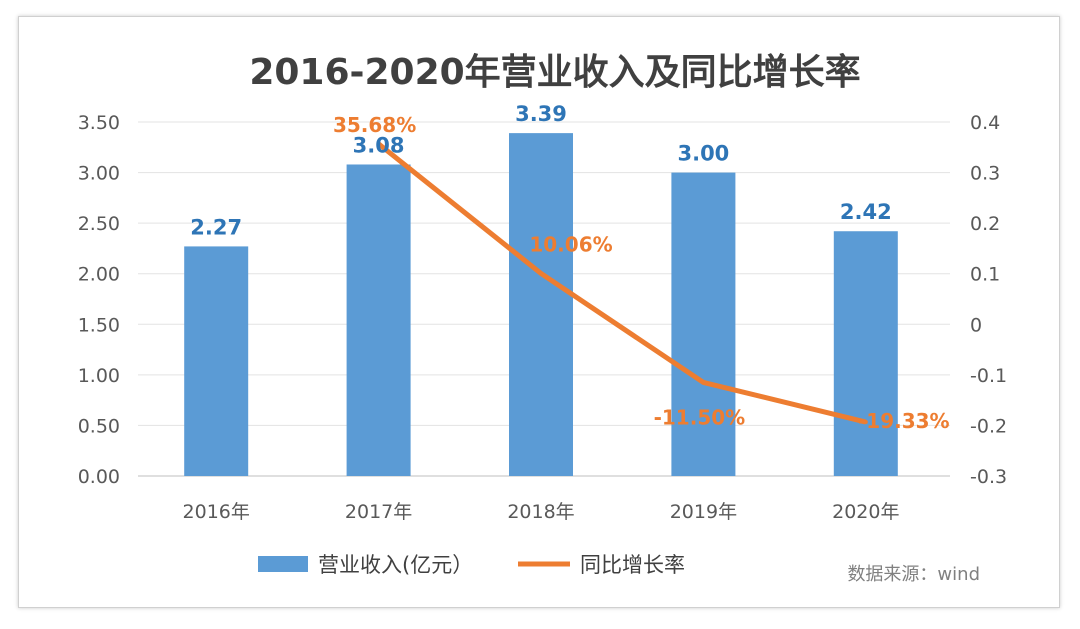  What do you see at coordinates (99, 325) in the screenshot?
I see `left-tick-label: 1.50` at bounding box center [99, 325].